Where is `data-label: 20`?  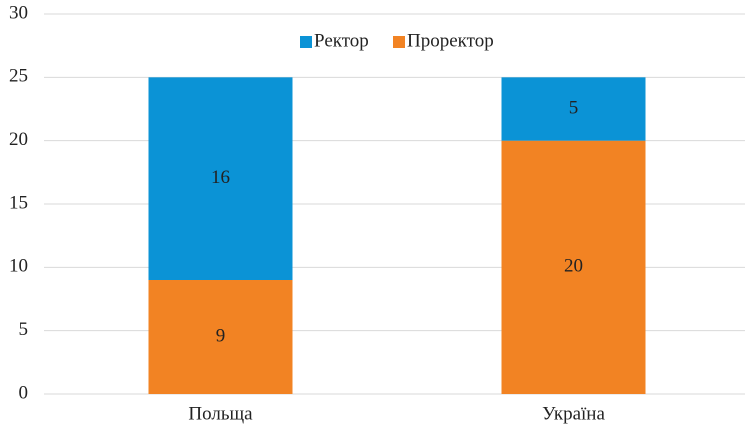
data-label: 20 is located at coordinates (573, 266).